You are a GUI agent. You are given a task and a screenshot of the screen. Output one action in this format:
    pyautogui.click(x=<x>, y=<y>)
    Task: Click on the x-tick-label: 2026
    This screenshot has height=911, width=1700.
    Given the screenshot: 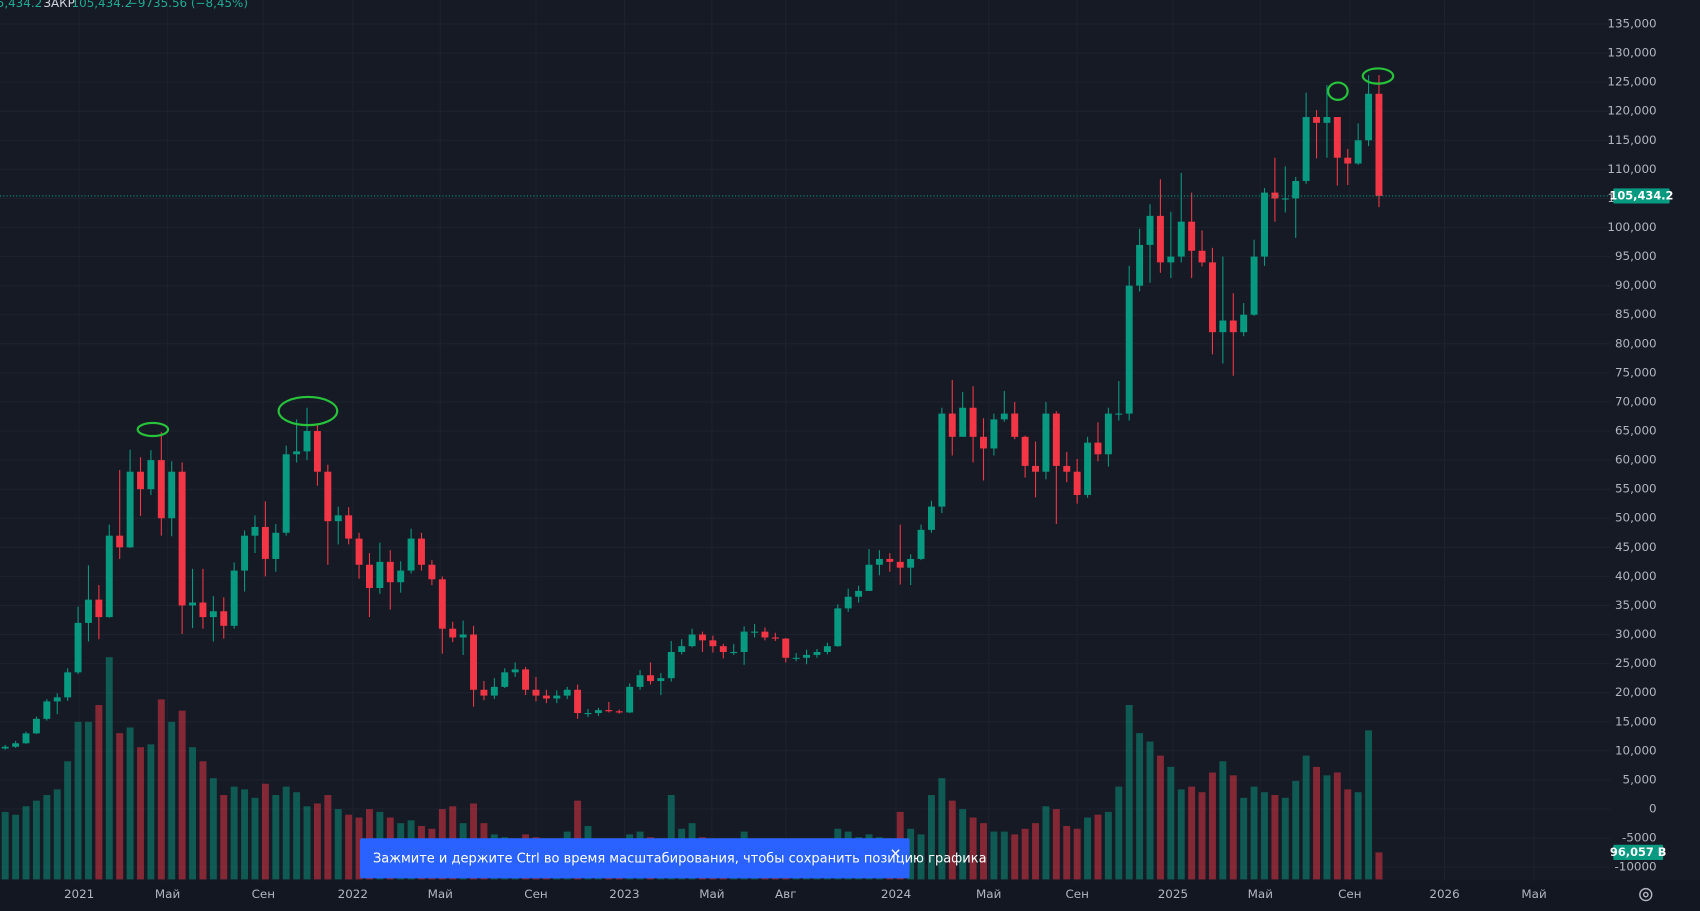 What is the action you would take?
    pyautogui.click(x=1444, y=894)
    